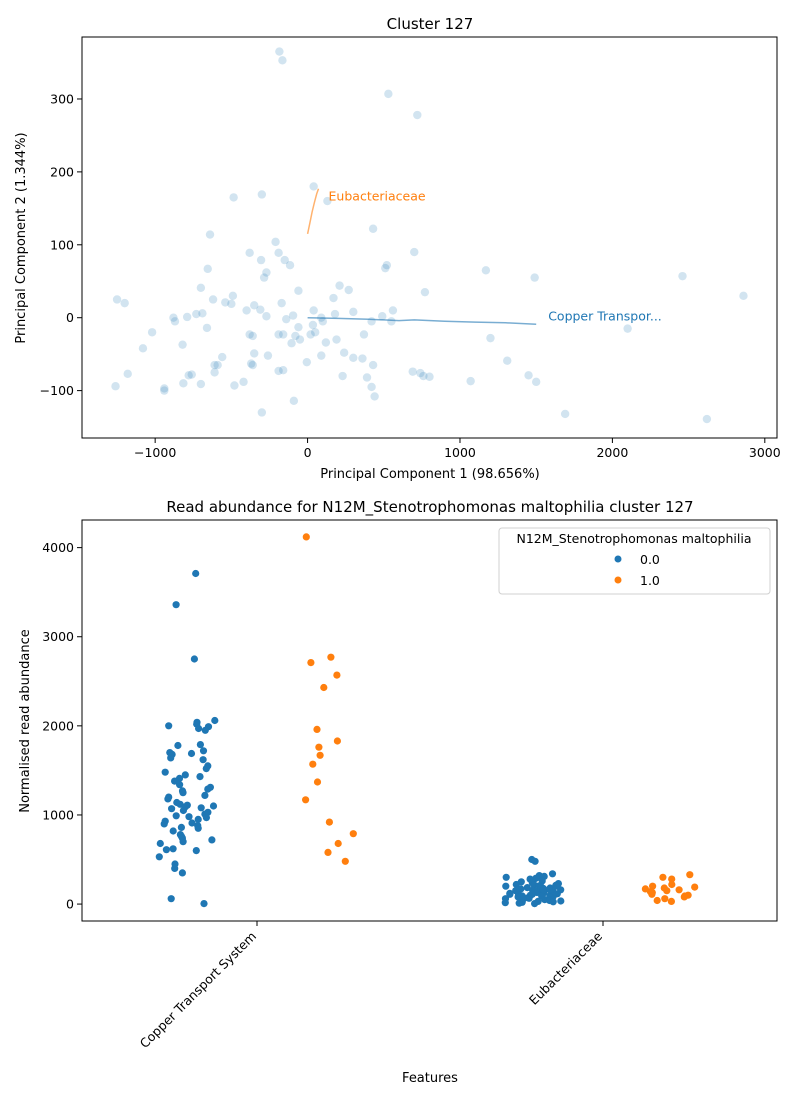 This screenshot has width=800, height=1100. I want to click on strip-y-tick-label: 4000, so click(58, 547).